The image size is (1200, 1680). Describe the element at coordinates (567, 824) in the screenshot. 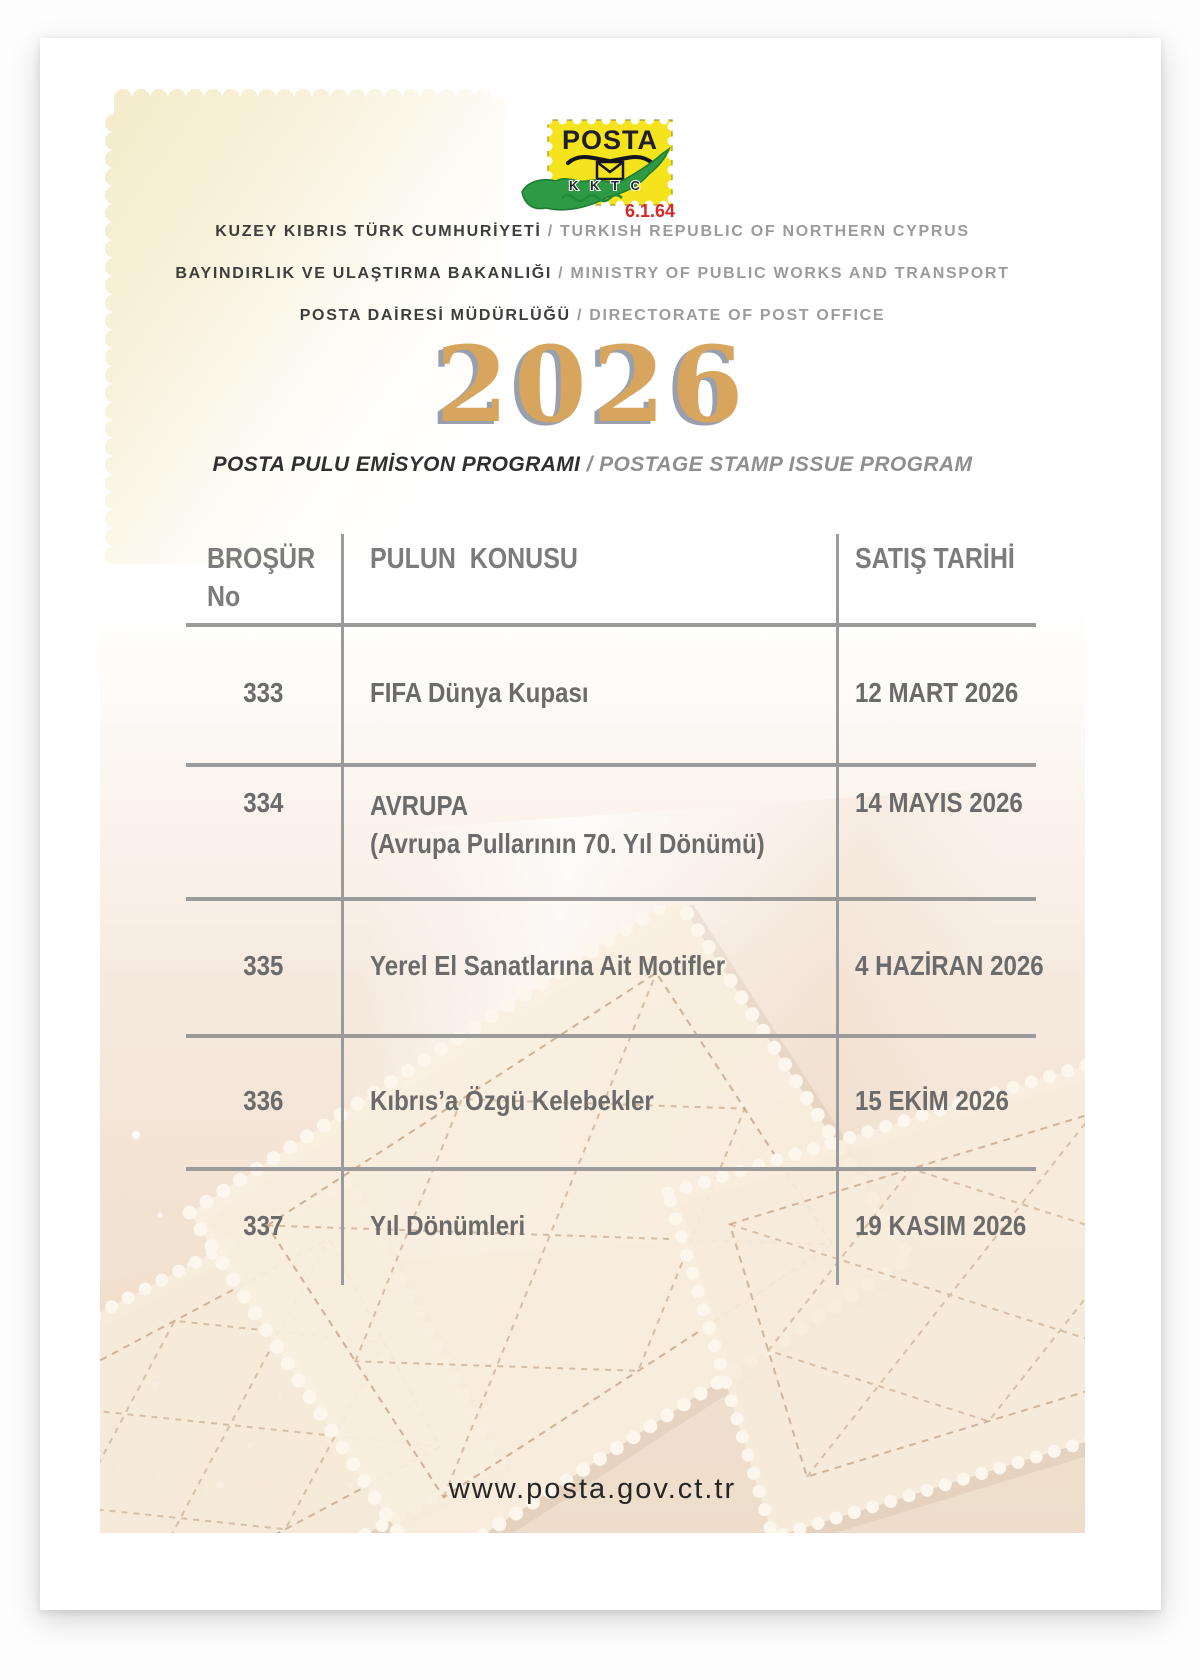

I see `cell-stamp-topic: AVRUPA (Avrupa Pullarının 70. Yıl Dönümü)` at that location.